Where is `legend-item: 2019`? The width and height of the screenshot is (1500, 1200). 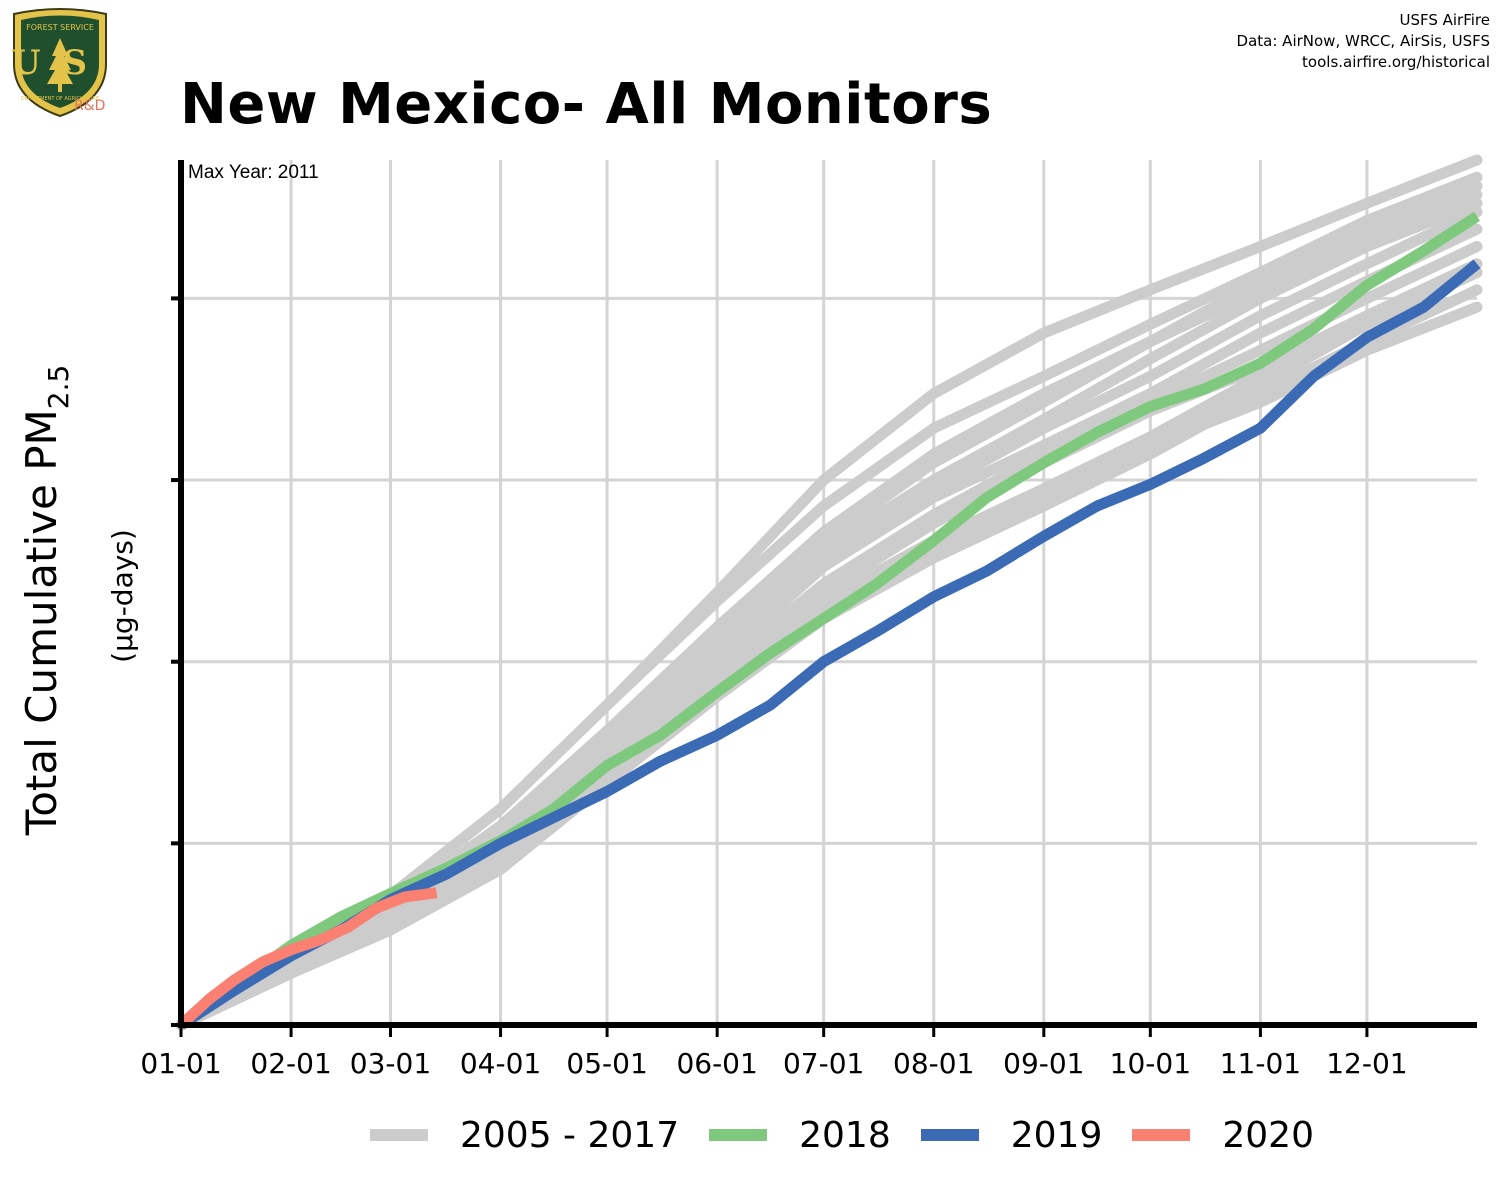
legend-item: 2019 is located at coordinates (1011, 1135).